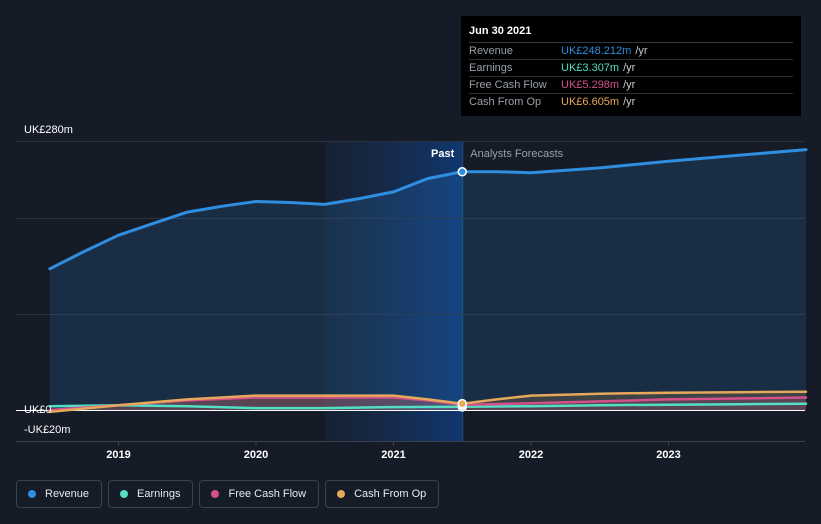 The height and width of the screenshot is (524, 821). What do you see at coordinates (159, 494) in the screenshot?
I see `legend-label: Earnings` at bounding box center [159, 494].